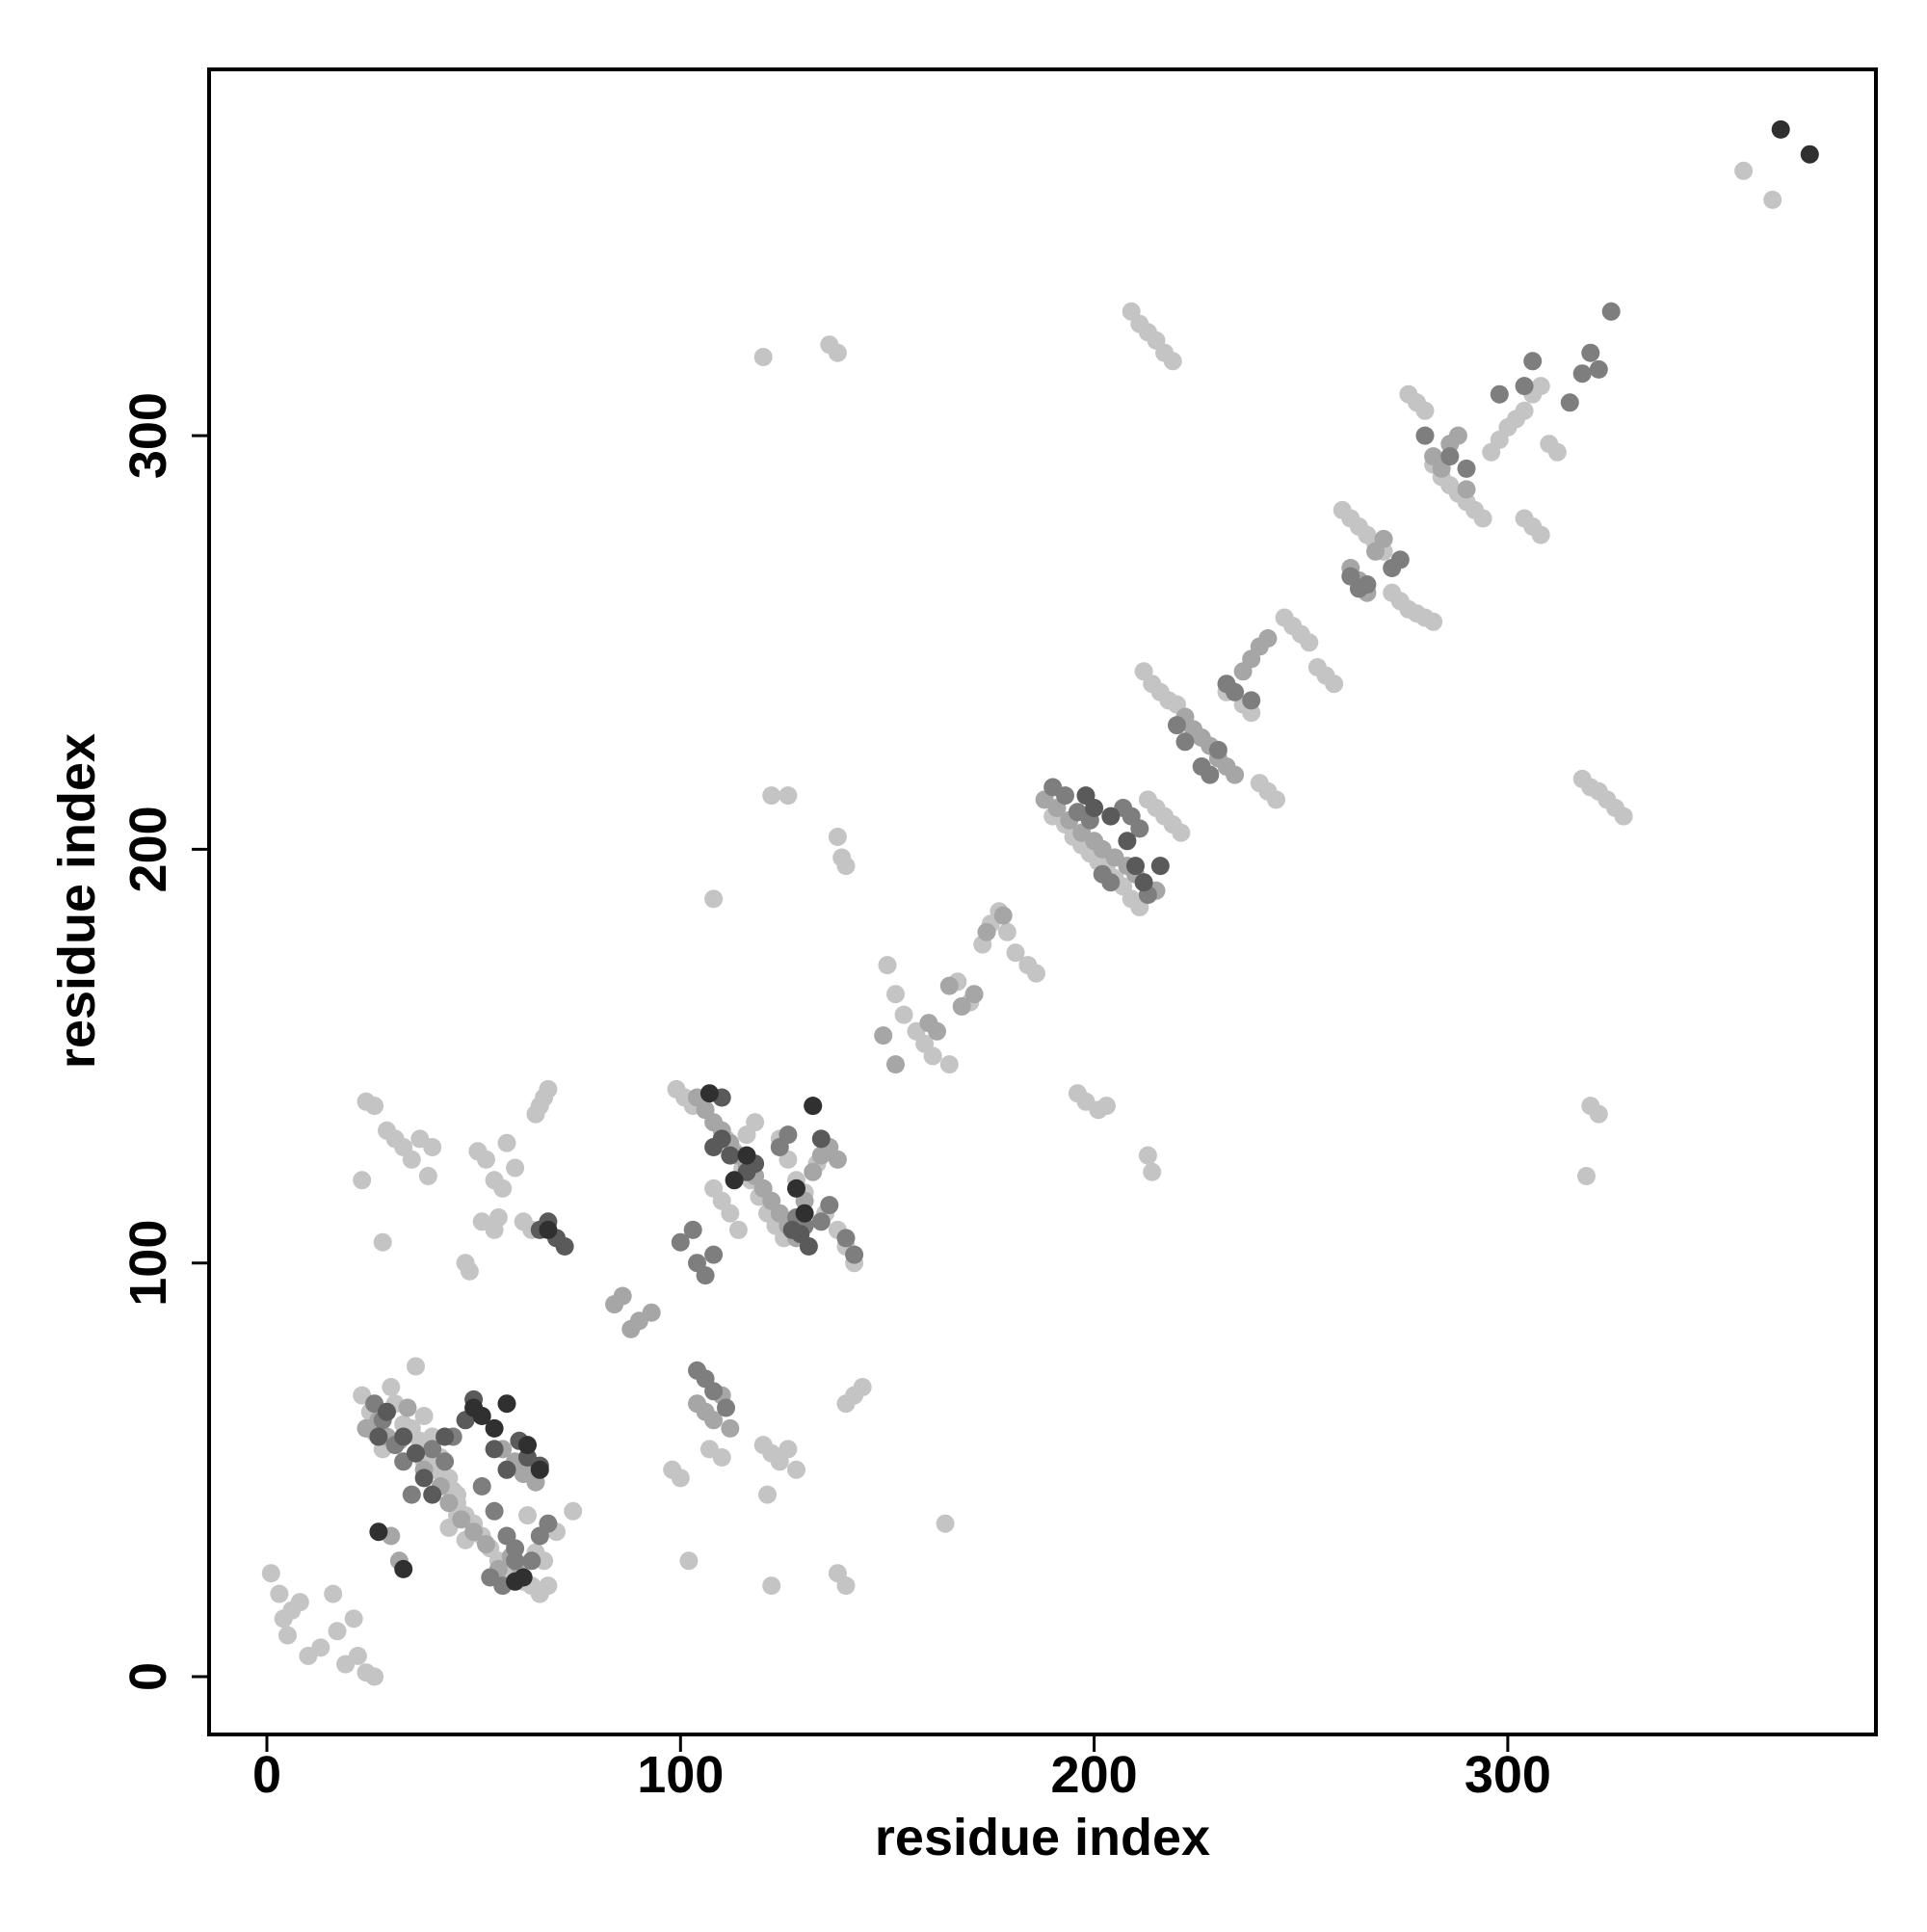 Image resolution: width=1927 pixels, height=1932 pixels. Describe the element at coordinates (148, 849) in the screenshot. I see `y-tick-label: 200` at that location.